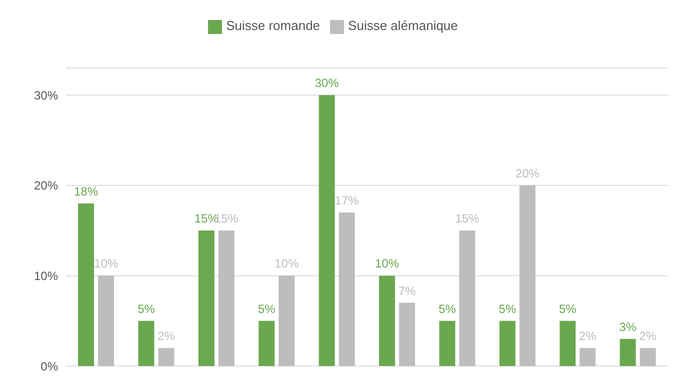 This screenshot has height=385, width=696. Describe the element at coordinates (327, 83) in the screenshot. I see `data-label: 30%` at that location.